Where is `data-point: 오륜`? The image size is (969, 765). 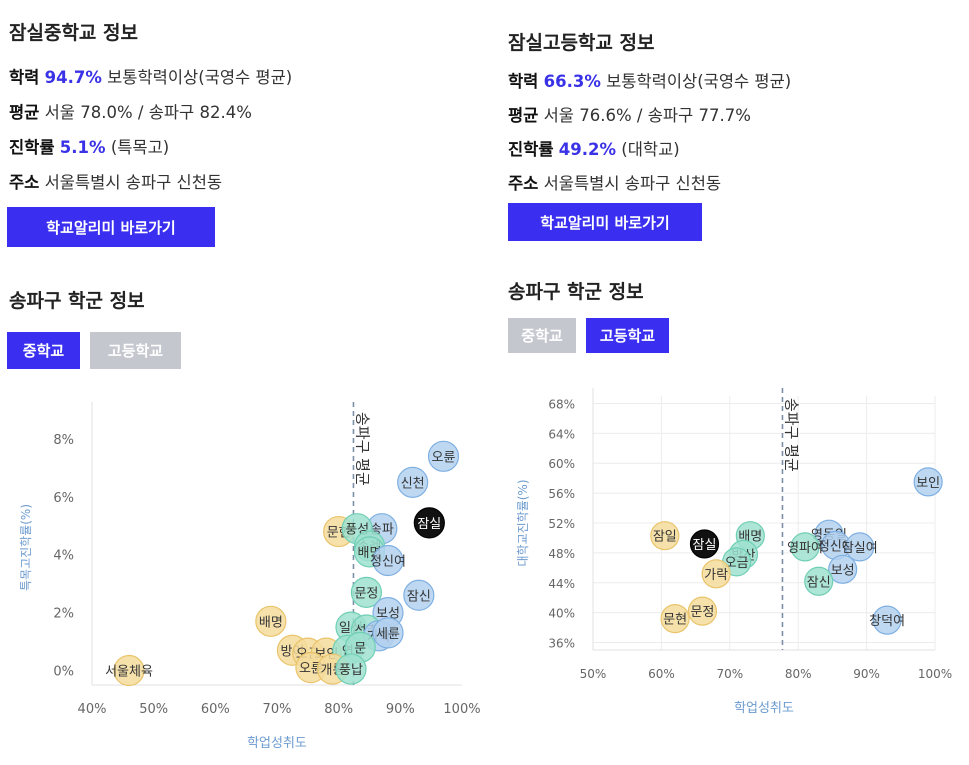
data-point: 오륜 is located at coordinates (443, 456).